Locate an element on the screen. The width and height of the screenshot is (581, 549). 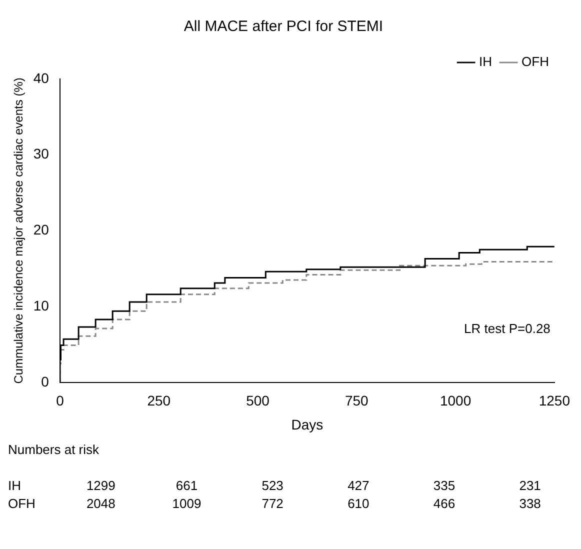
y-tick-label: 40 is located at coordinates (41, 78).